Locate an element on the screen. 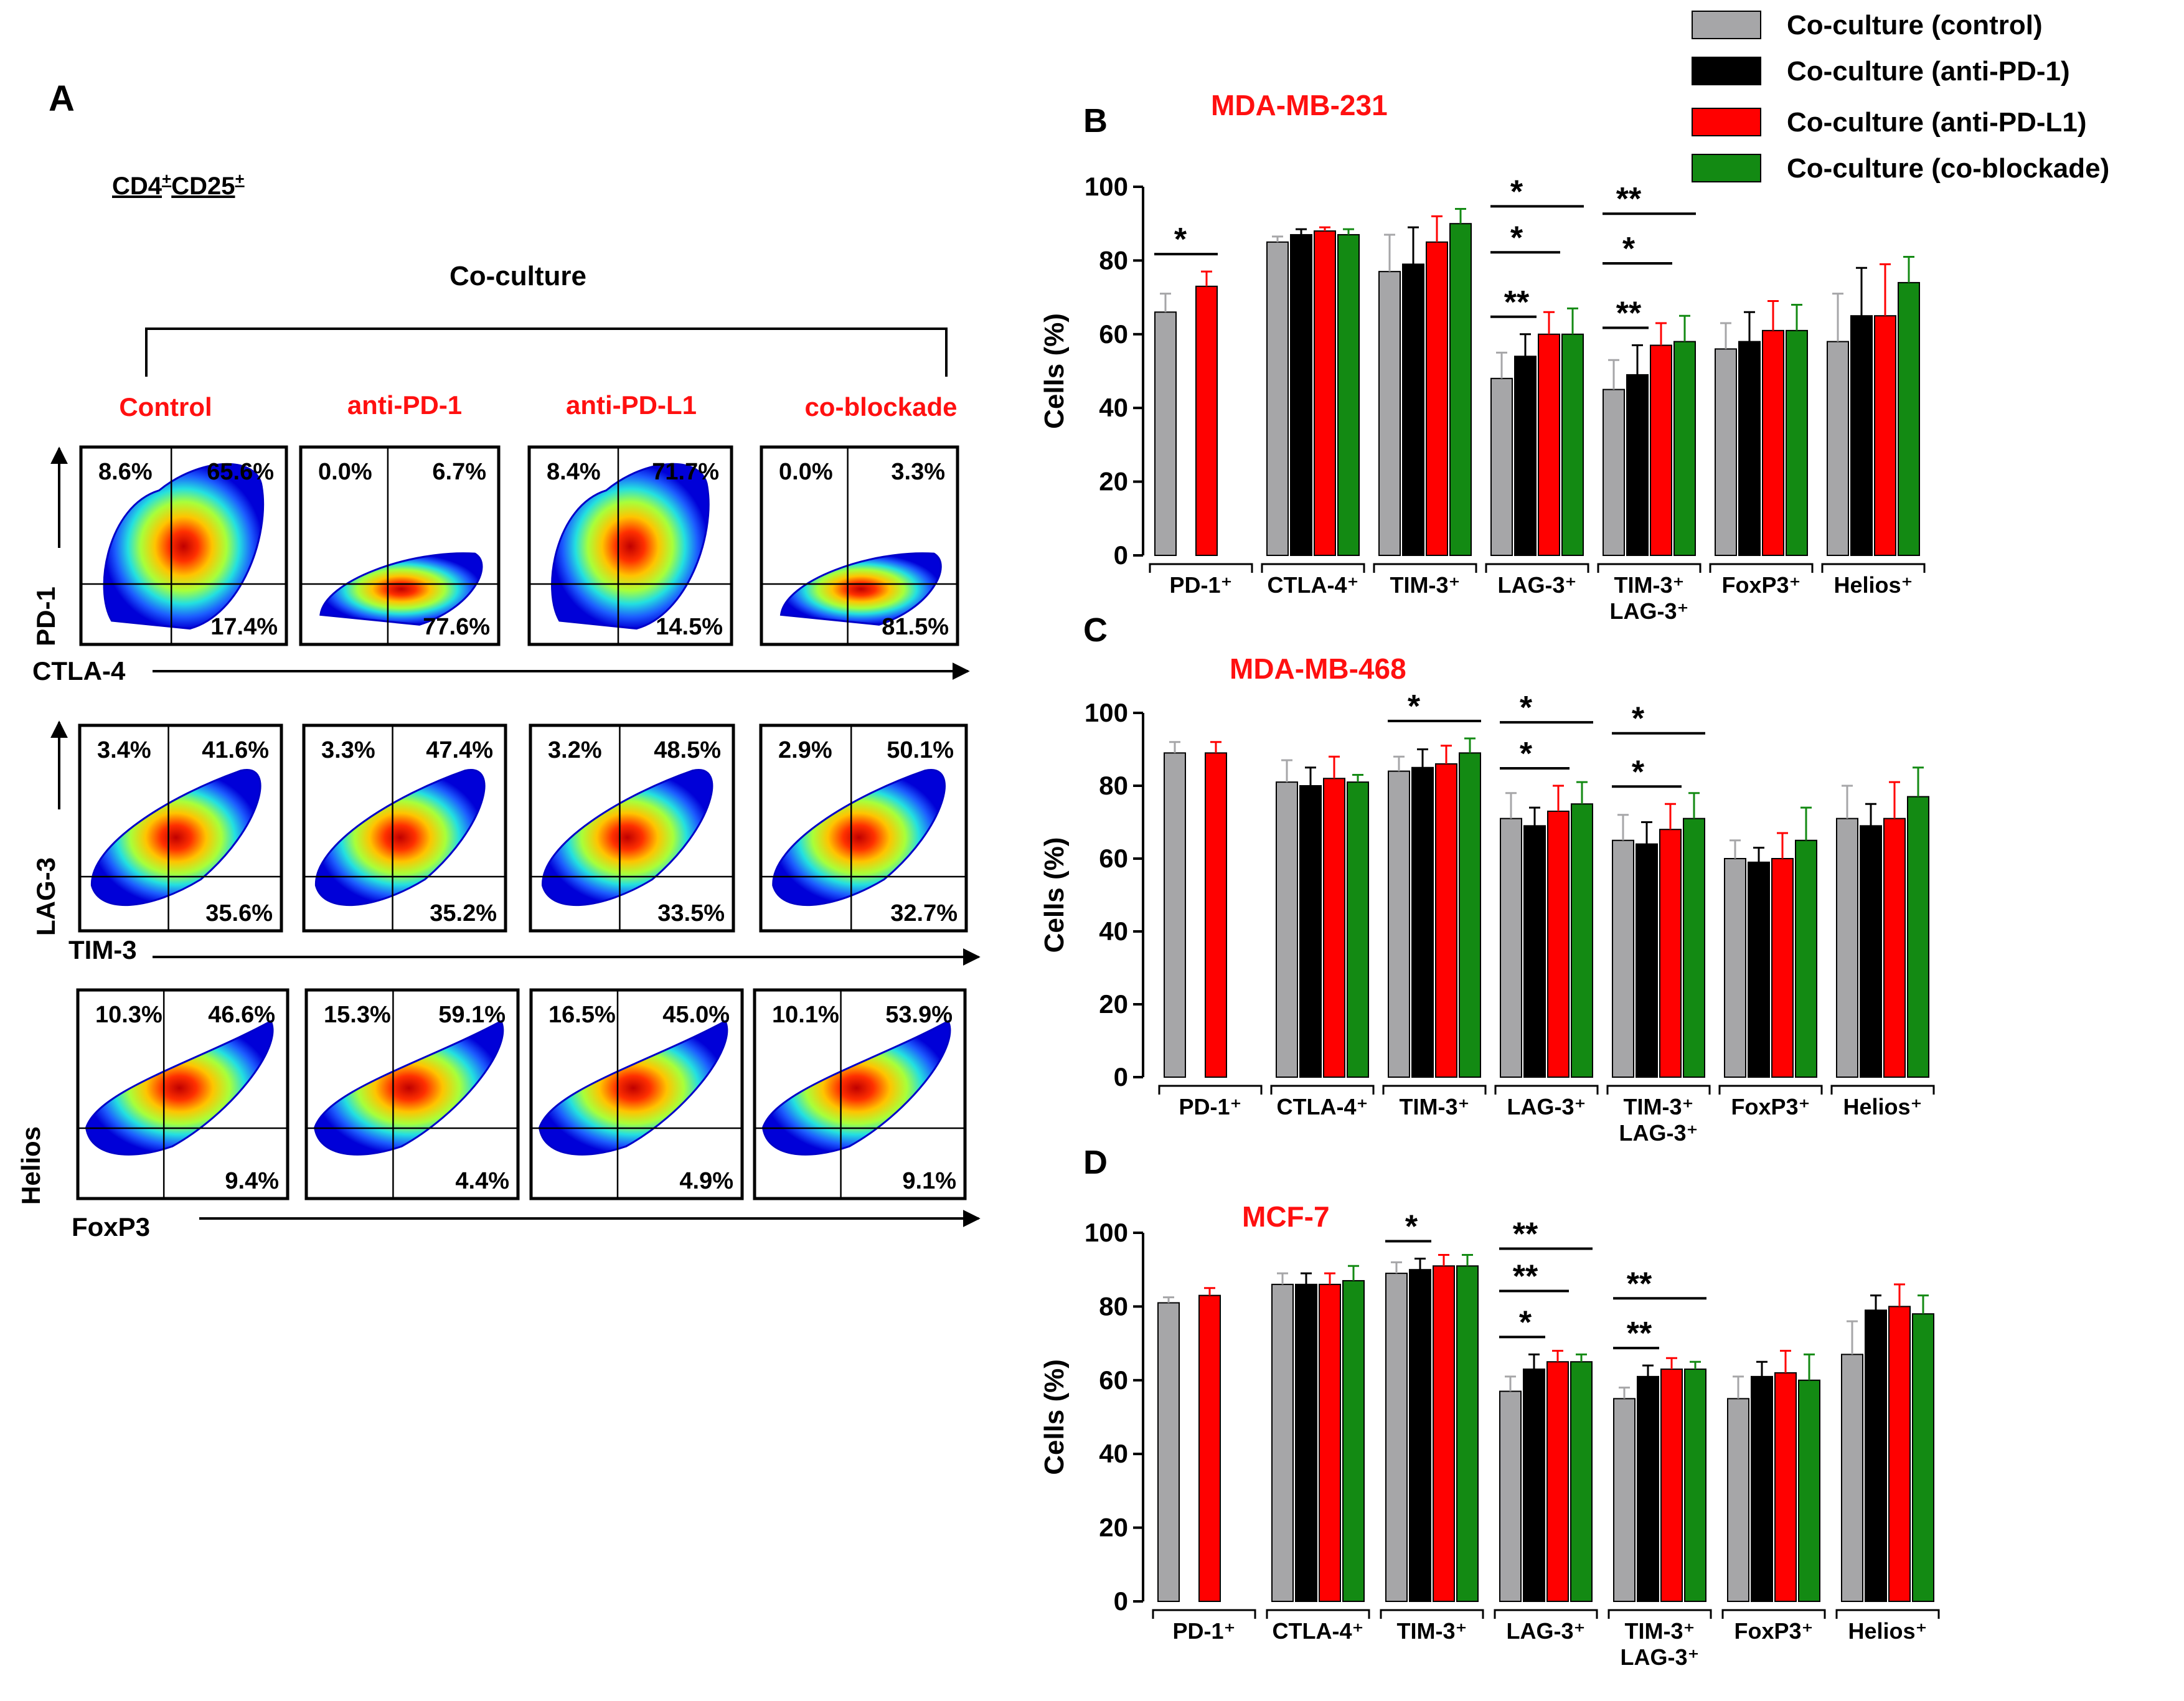  y-tick-label: 100 is located at coordinates (1107, 1232).